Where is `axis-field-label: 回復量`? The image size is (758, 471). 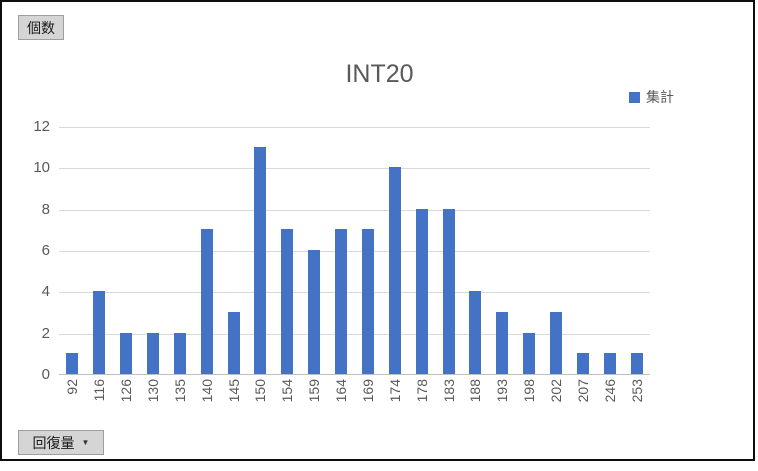
axis-field-label: 回復量 is located at coordinates (53, 442).